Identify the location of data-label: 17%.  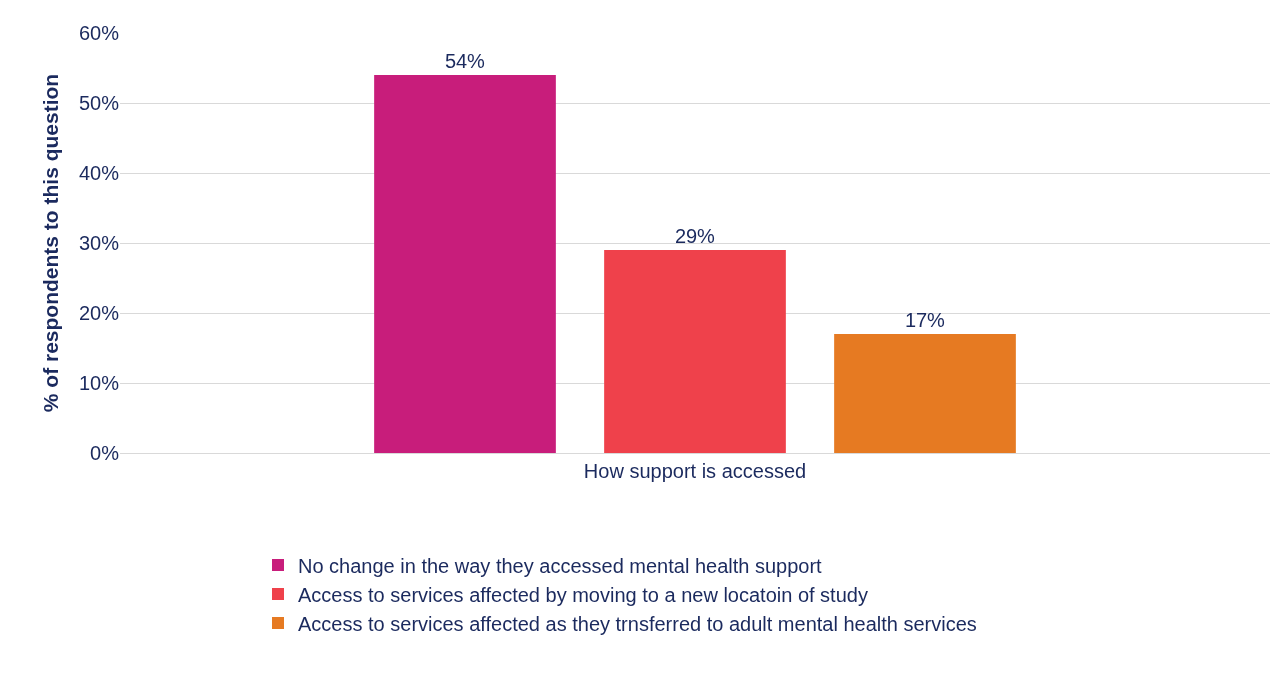
(925, 320).